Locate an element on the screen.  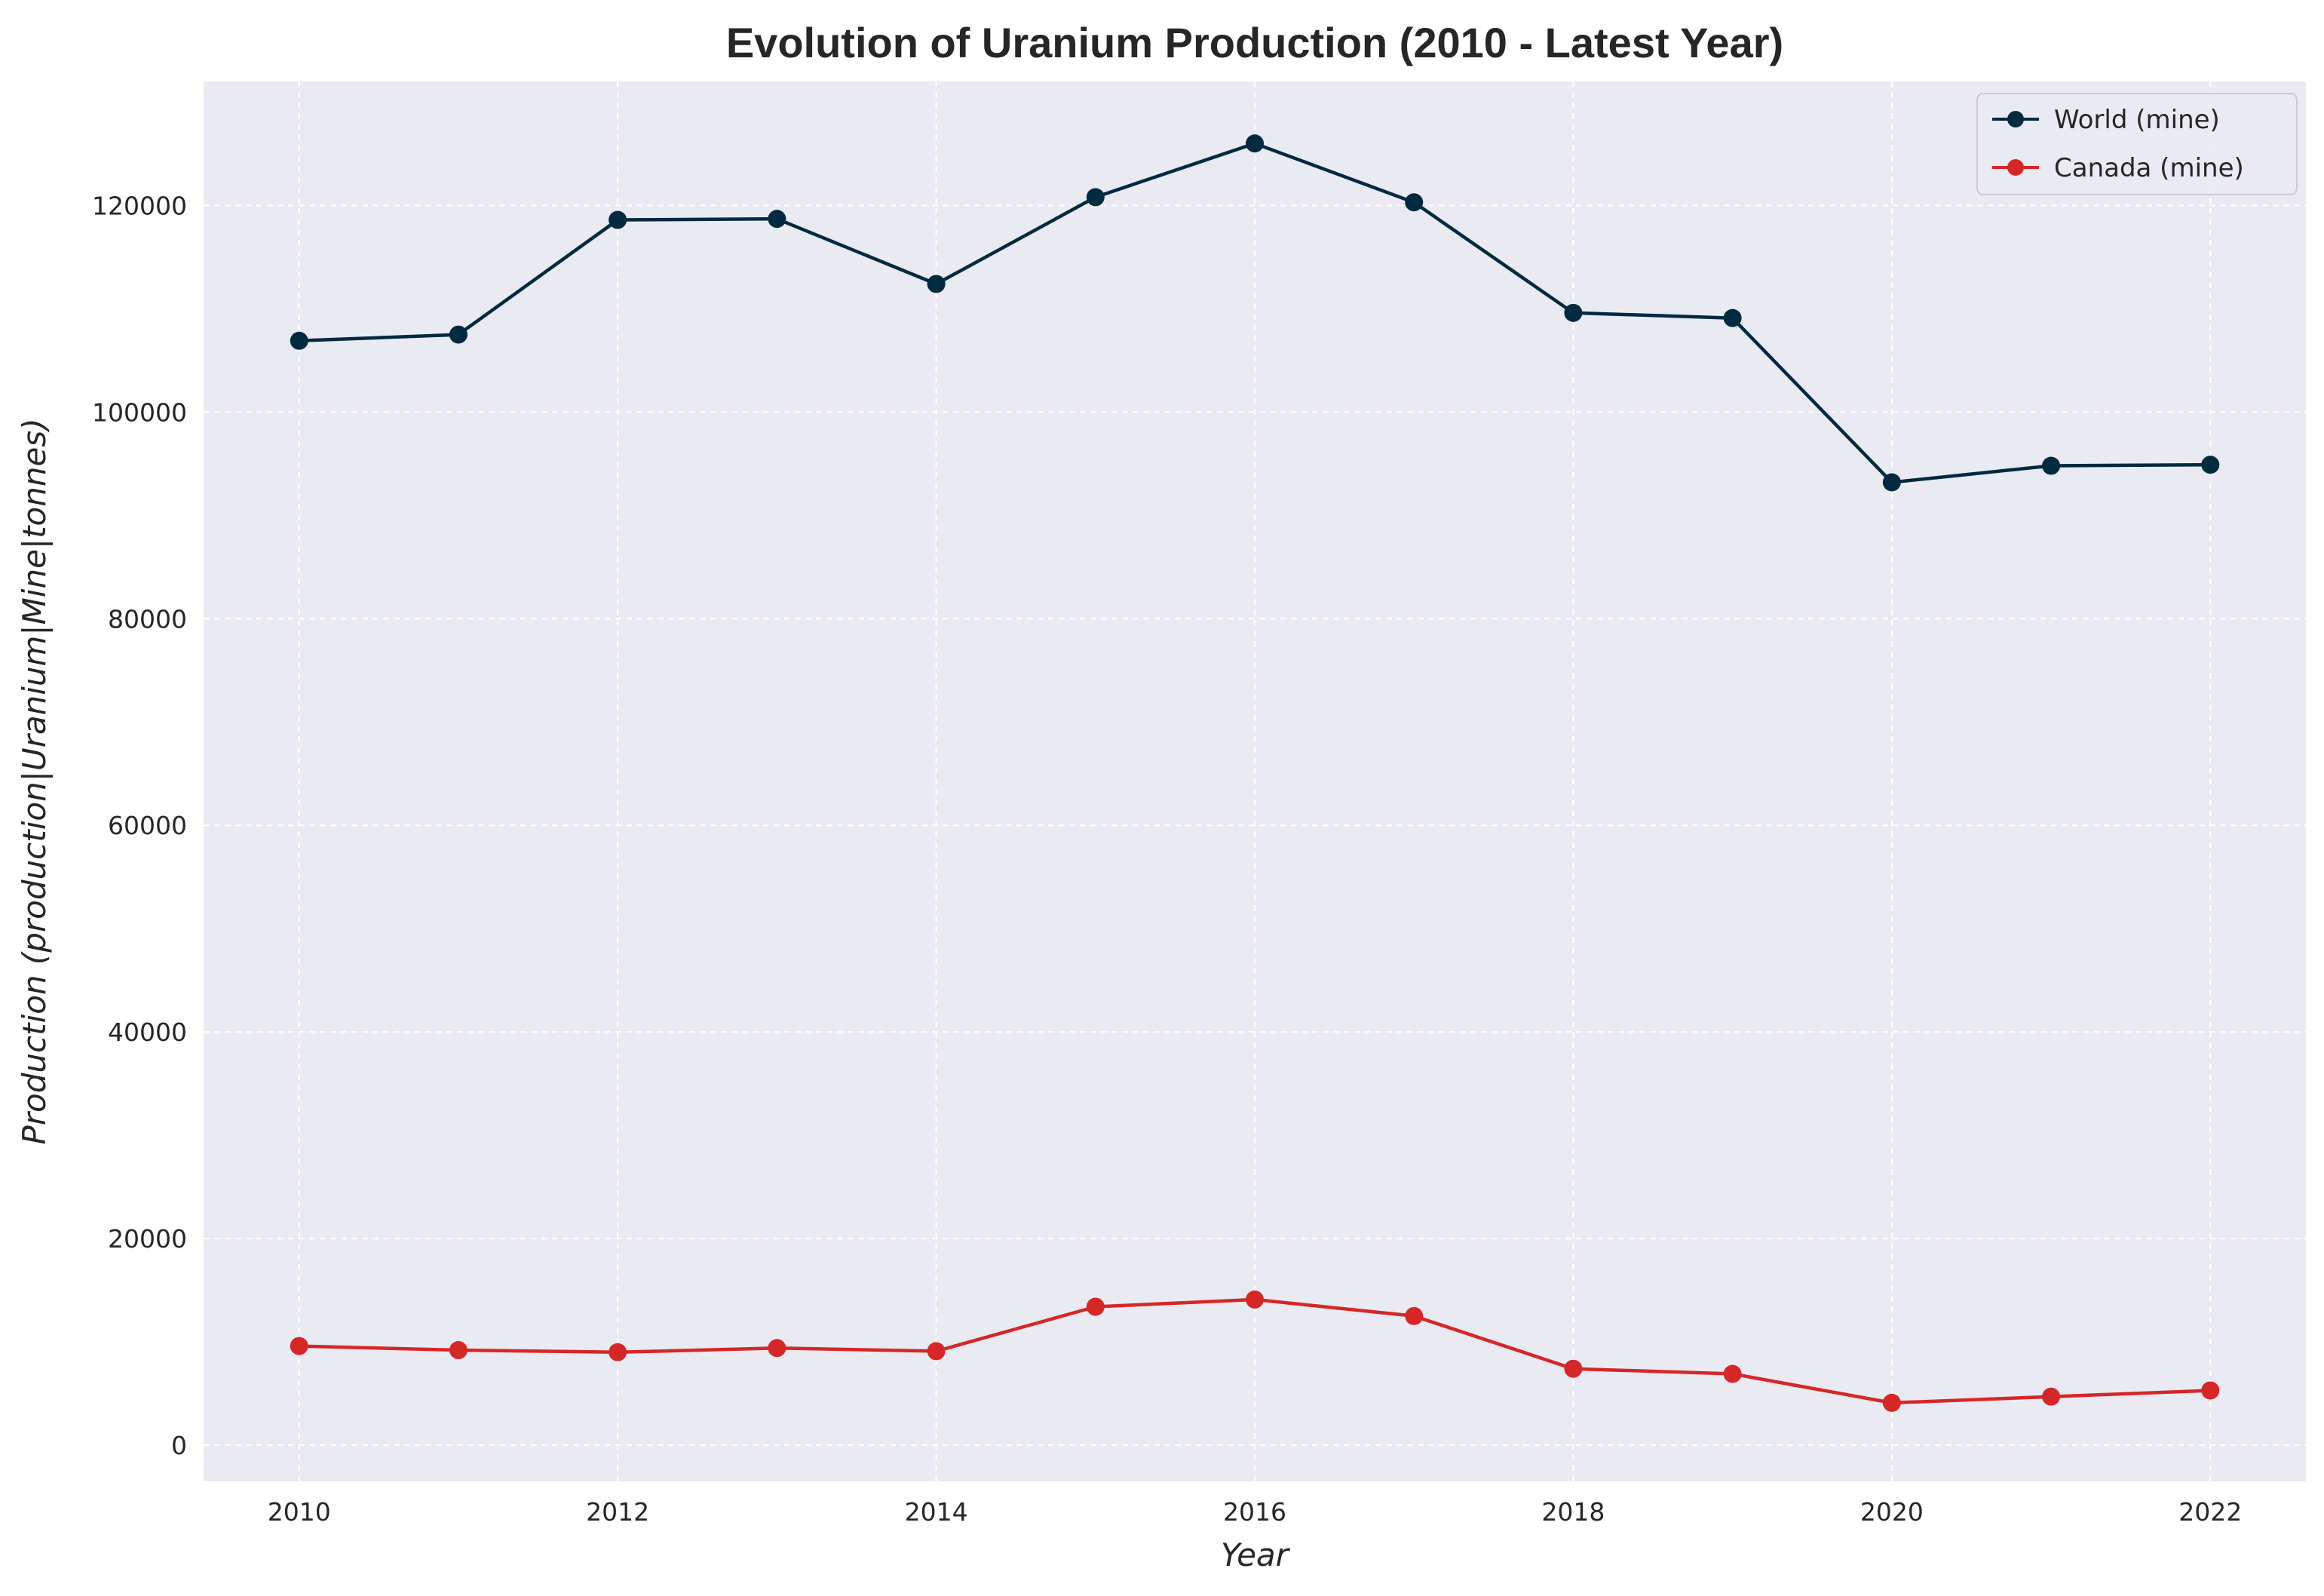
x-tick-label: 2016 is located at coordinates (1254, 1512).